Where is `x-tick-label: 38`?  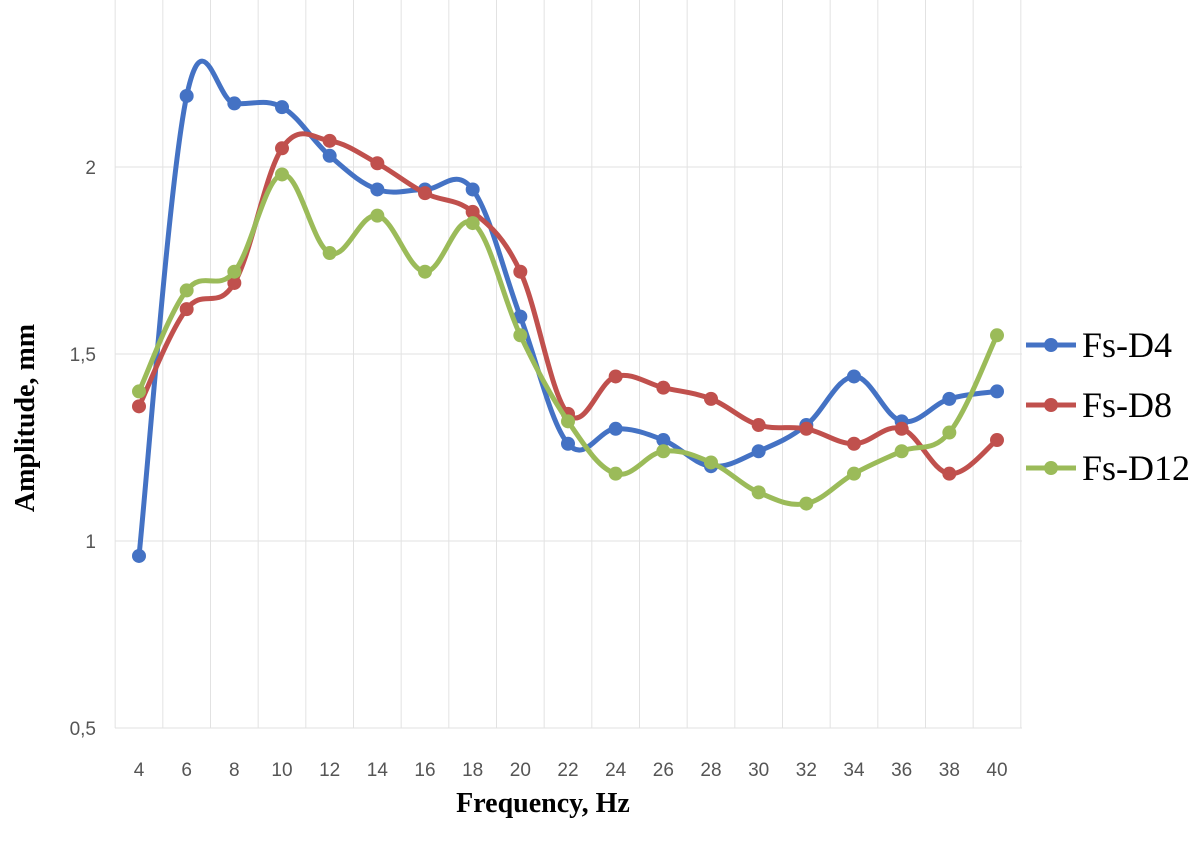 x-tick-label: 38 is located at coordinates (949, 770).